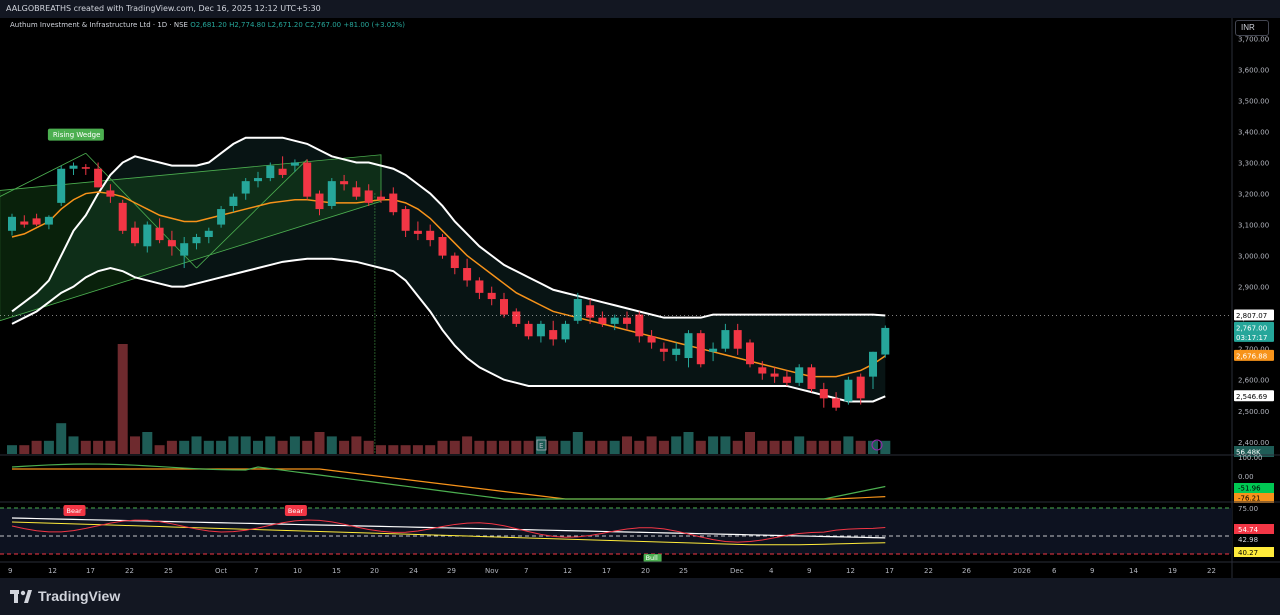  What do you see at coordinates (1248, 530) in the screenshot?
I see `osc2-value-label: 54.74` at bounding box center [1248, 530].